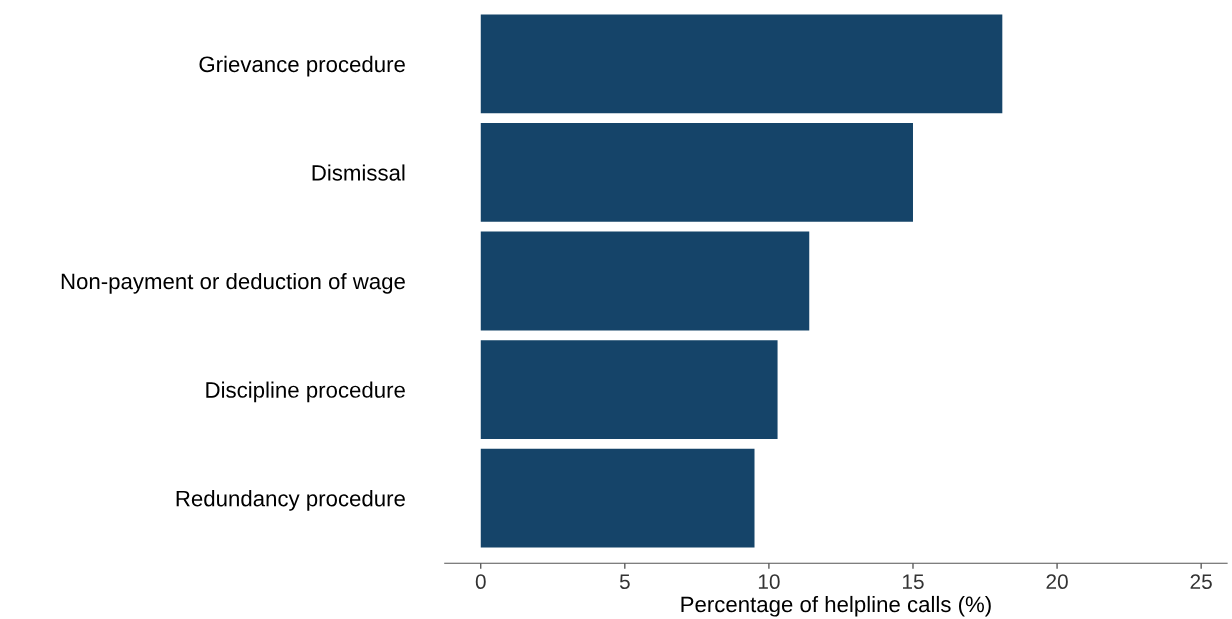  I want to click on x-tick-label: 5, so click(624, 582).